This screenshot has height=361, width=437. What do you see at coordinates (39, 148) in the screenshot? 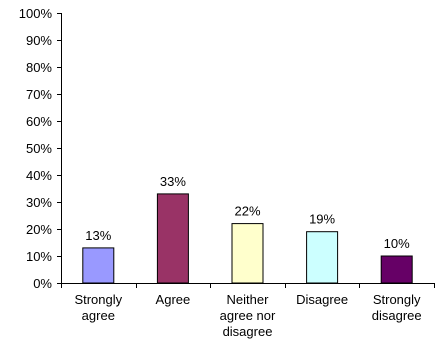
I see `y-tick-label: 50%` at bounding box center [39, 148].